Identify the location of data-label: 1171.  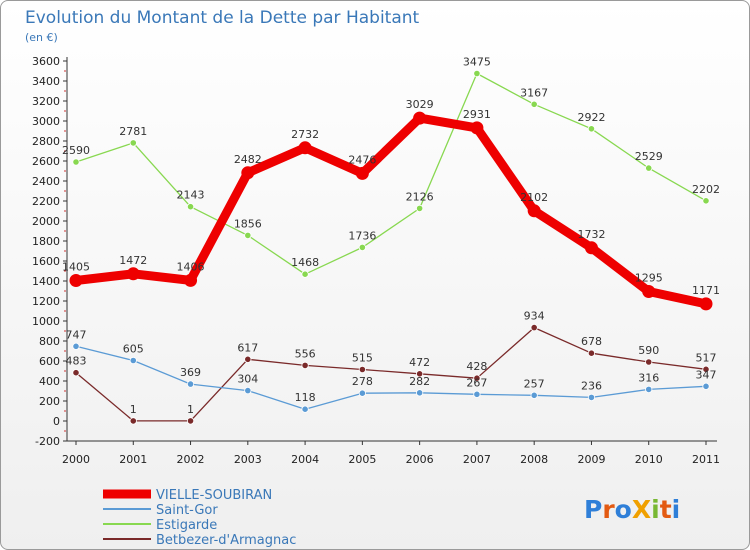
(706, 290).